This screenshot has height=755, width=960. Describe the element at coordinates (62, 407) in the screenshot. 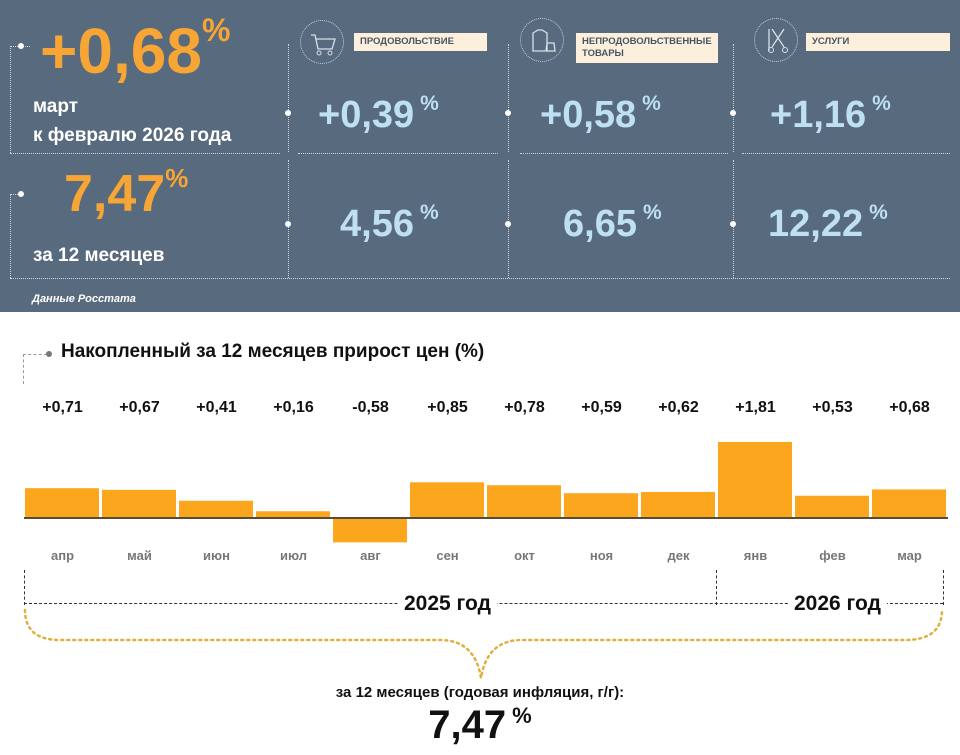

I see `data-label: +0,71` at that location.